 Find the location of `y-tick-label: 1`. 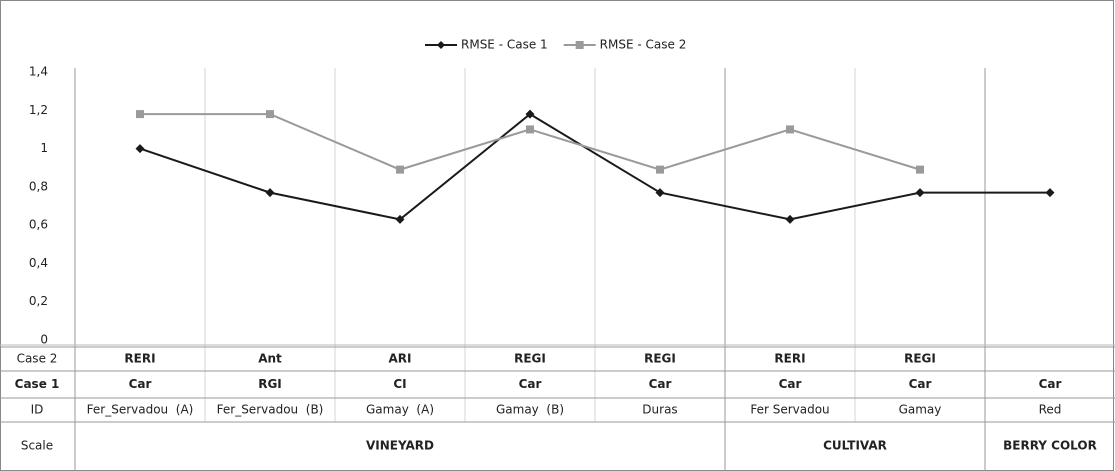

y-tick-label: 1 is located at coordinates (44, 148).